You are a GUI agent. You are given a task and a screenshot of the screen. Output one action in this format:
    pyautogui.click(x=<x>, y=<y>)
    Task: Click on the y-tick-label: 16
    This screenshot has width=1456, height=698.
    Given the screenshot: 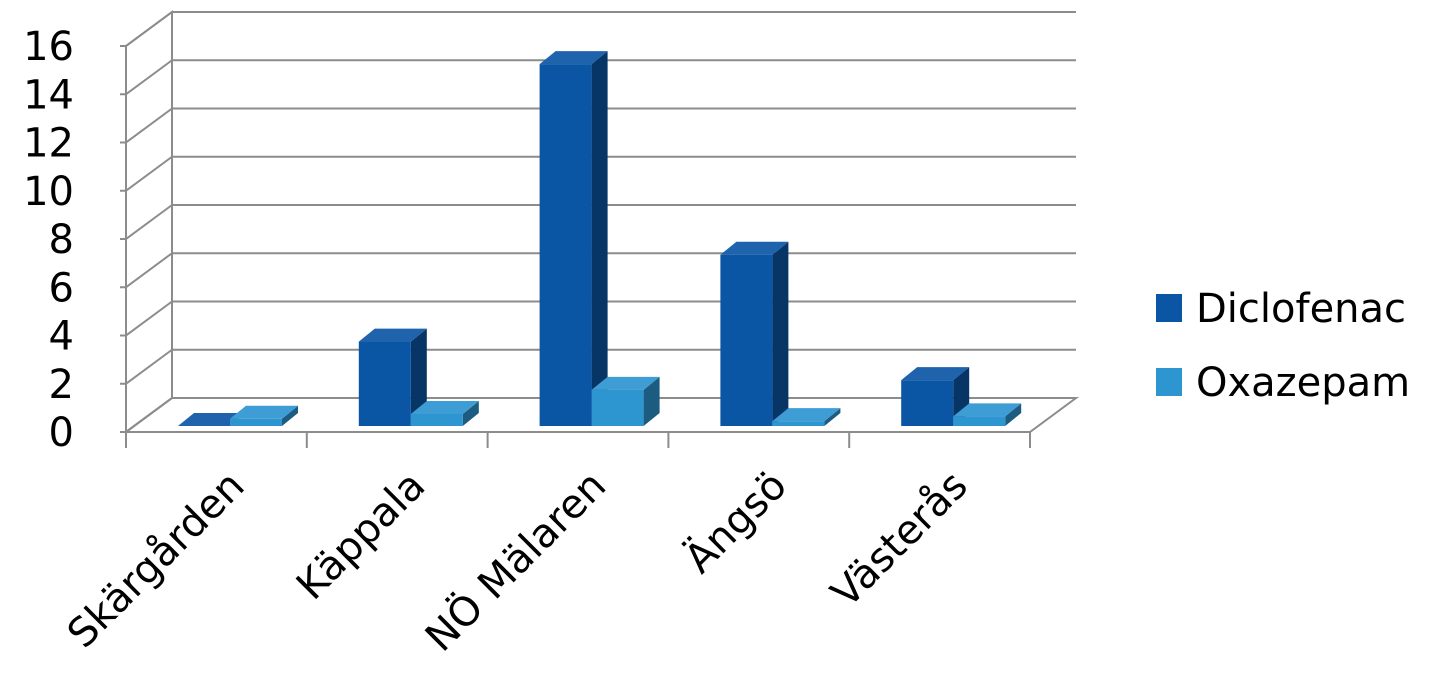 What is the action you would take?
    pyautogui.click(x=48, y=47)
    